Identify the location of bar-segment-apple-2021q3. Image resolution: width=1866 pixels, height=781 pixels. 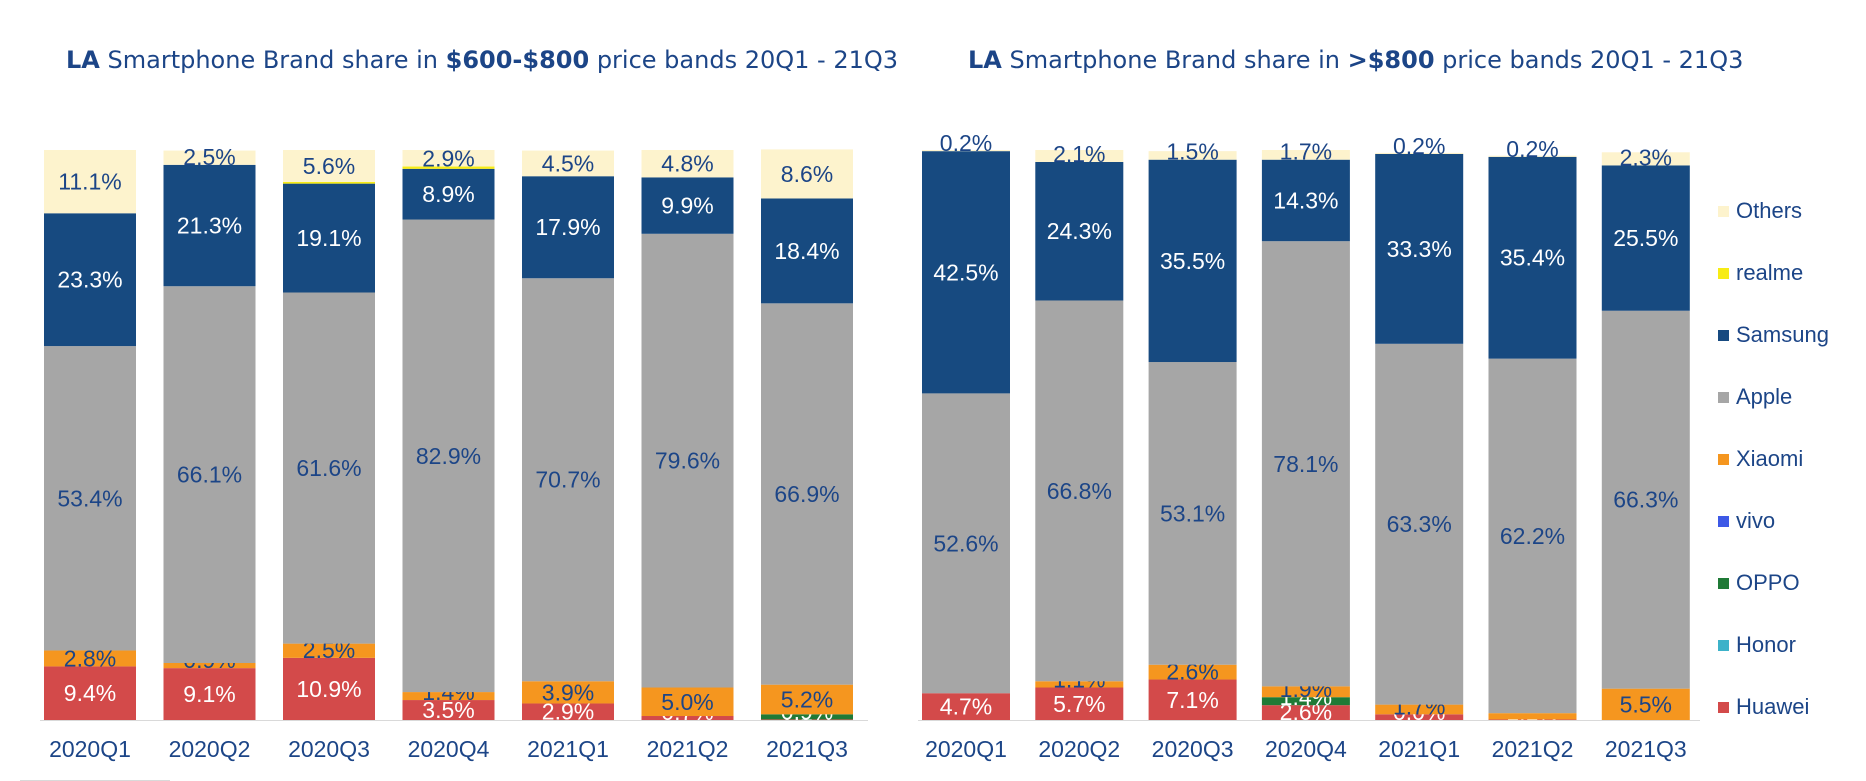
(807, 494).